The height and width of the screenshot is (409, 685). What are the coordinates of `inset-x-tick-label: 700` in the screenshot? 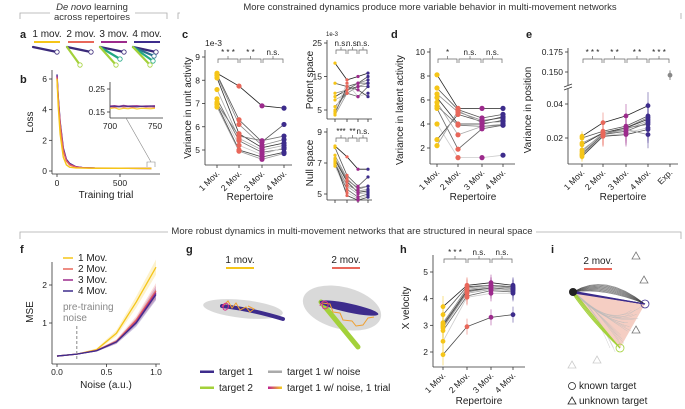 It's located at (110, 126).